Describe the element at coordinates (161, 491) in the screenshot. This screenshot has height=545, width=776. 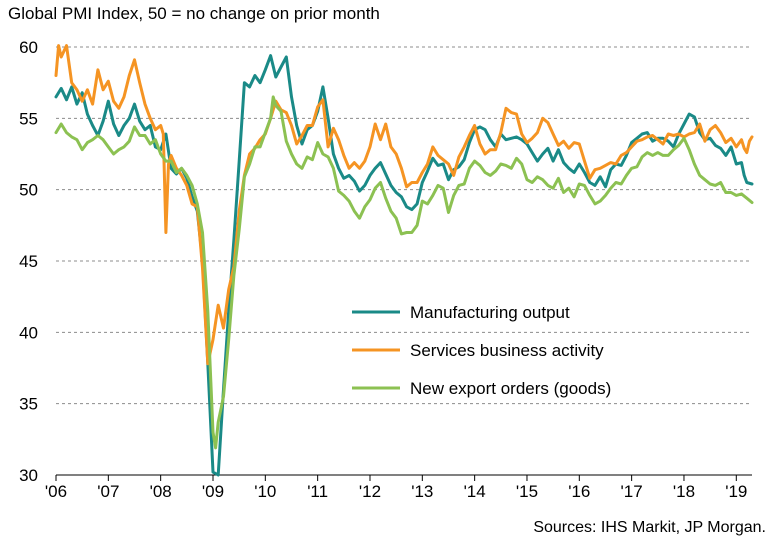
I see `x-tick-label-2008: '08` at that location.